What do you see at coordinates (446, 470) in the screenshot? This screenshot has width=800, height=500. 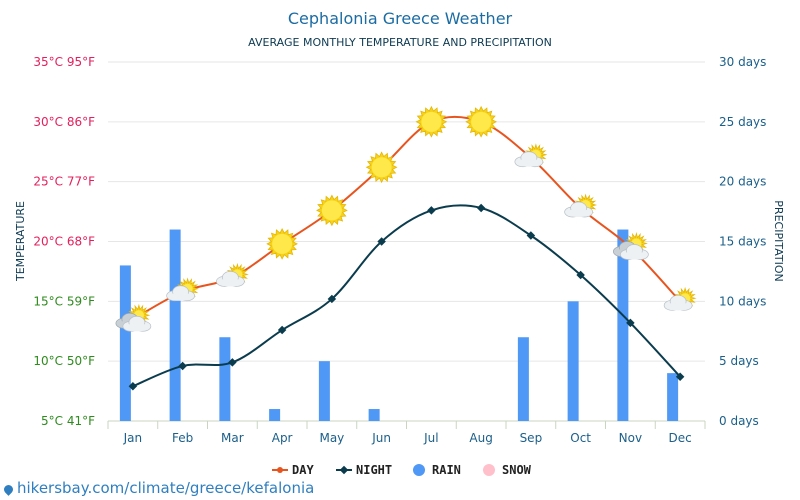 I see `legend-label: RAIN` at bounding box center [446, 470].